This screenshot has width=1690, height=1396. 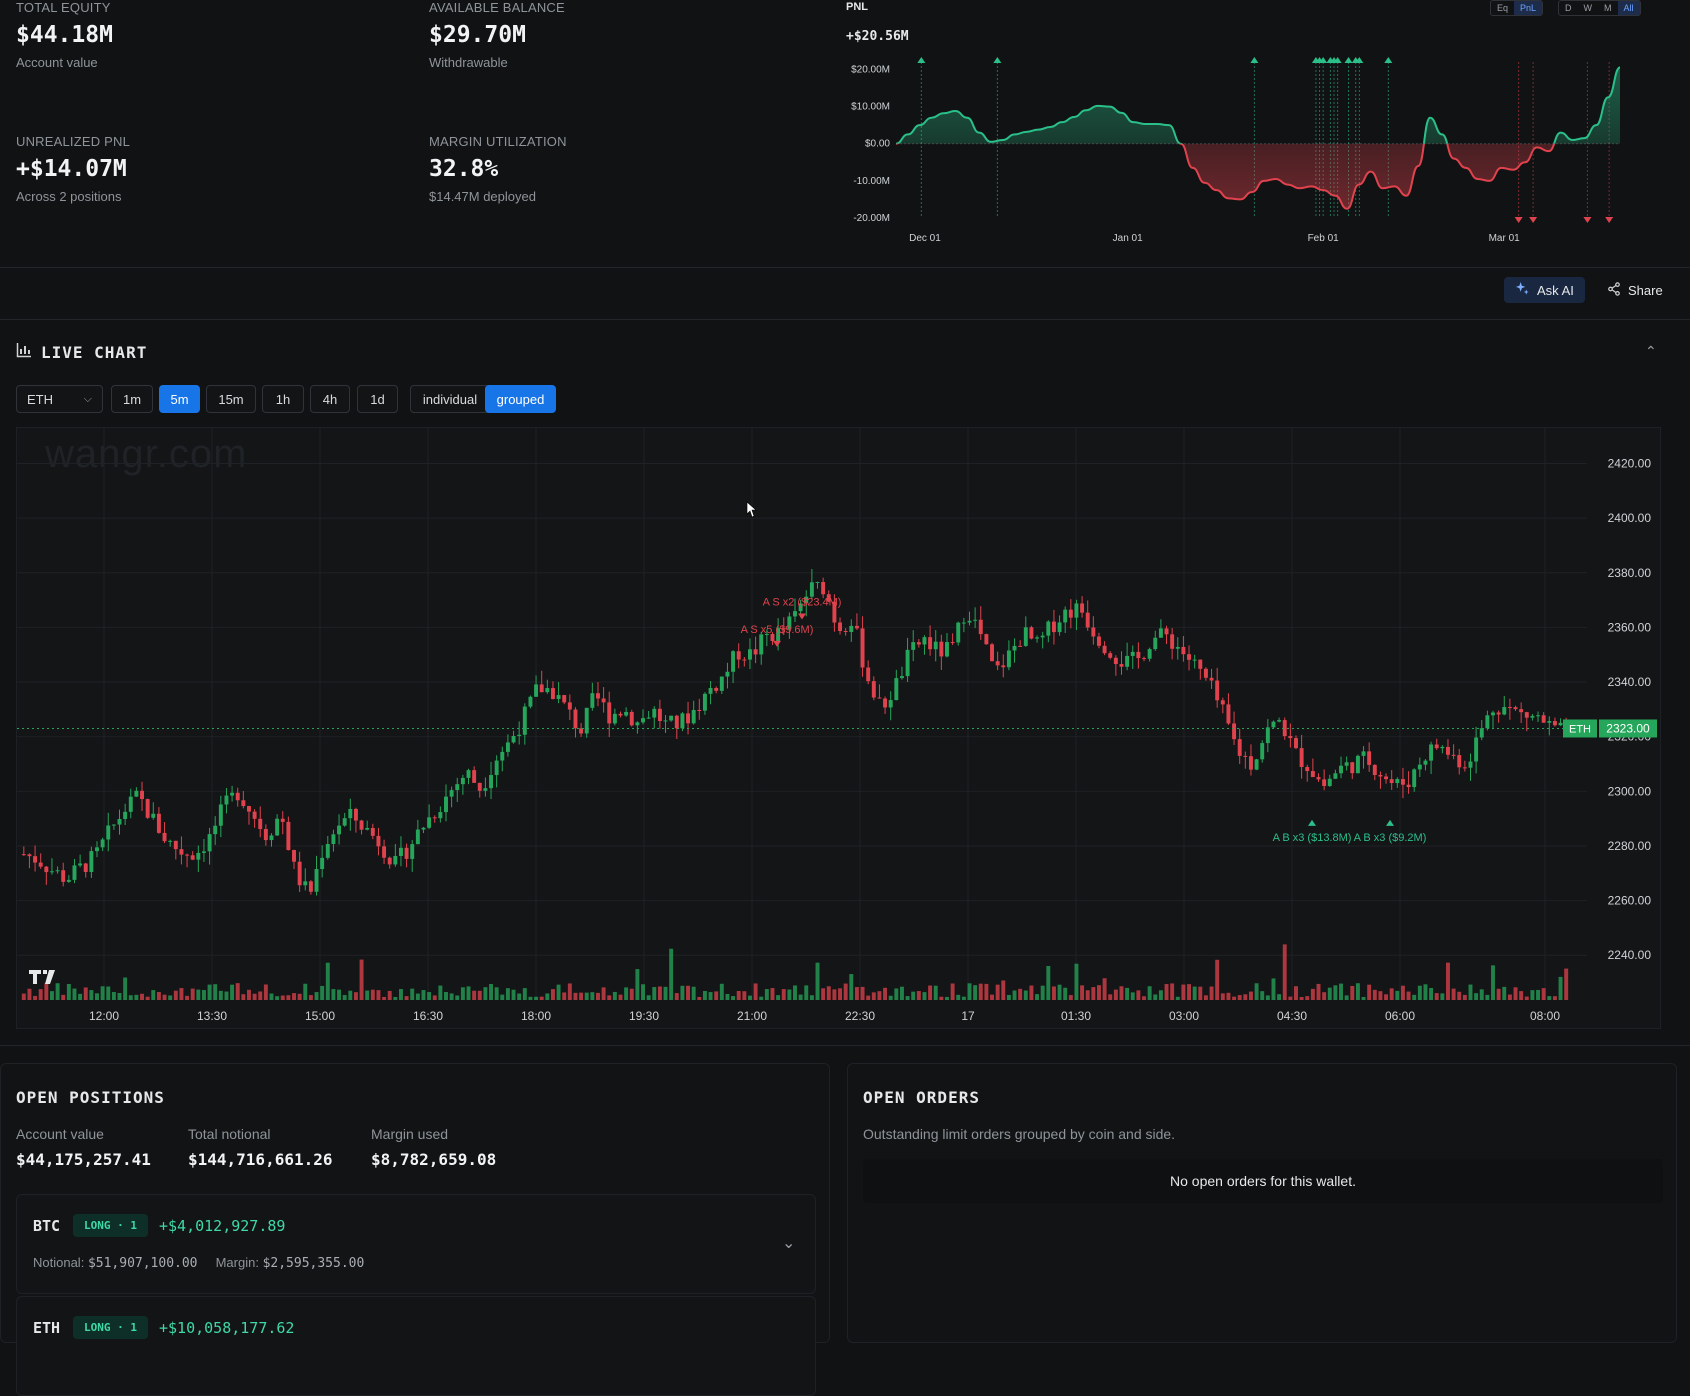 I want to click on interval-5m: 5m, so click(x=179, y=399).